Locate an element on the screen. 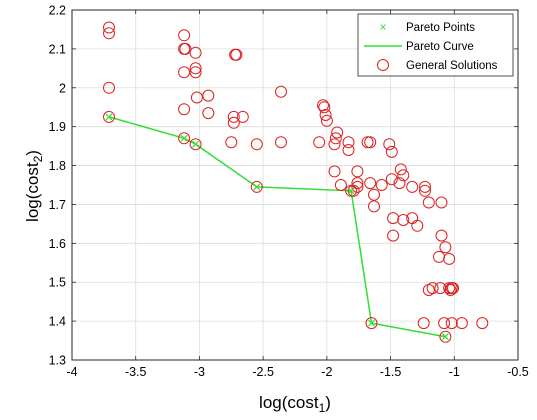  y-tick-label: 1.3 is located at coordinates (57, 361).